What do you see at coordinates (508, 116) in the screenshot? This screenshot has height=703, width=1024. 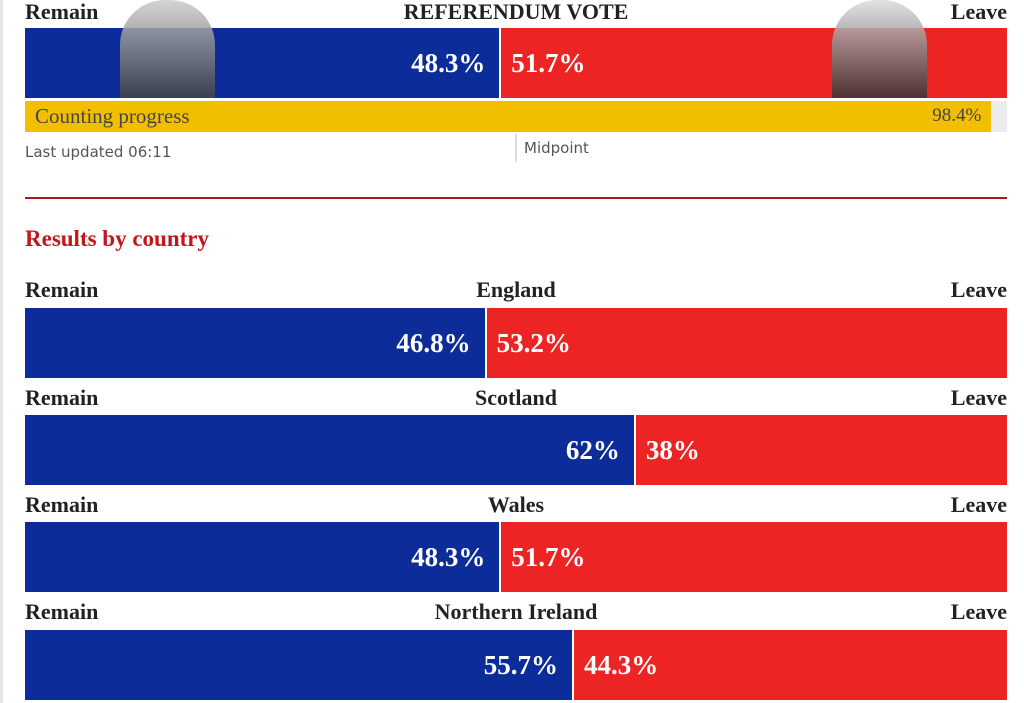 I see `progress-bar` at bounding box center [508, 116].